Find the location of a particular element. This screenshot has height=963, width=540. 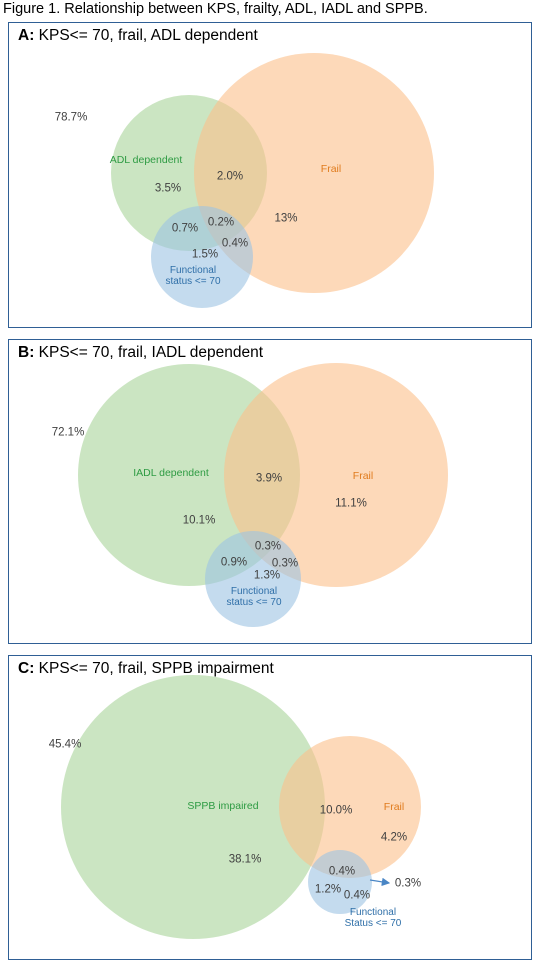

all-three-pct: 0.2% is located at coordinates (221, 222).